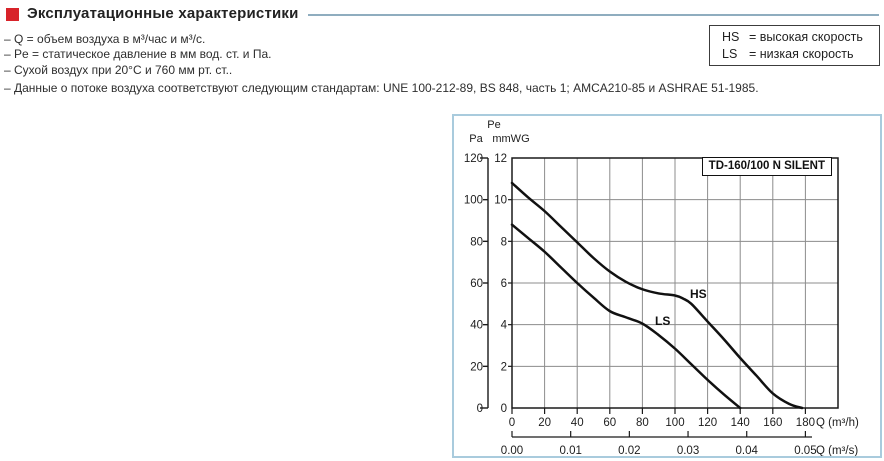 The height and width of the screenshot is (461, 884). I want to click on svg-text: LS, so click(662, 321).